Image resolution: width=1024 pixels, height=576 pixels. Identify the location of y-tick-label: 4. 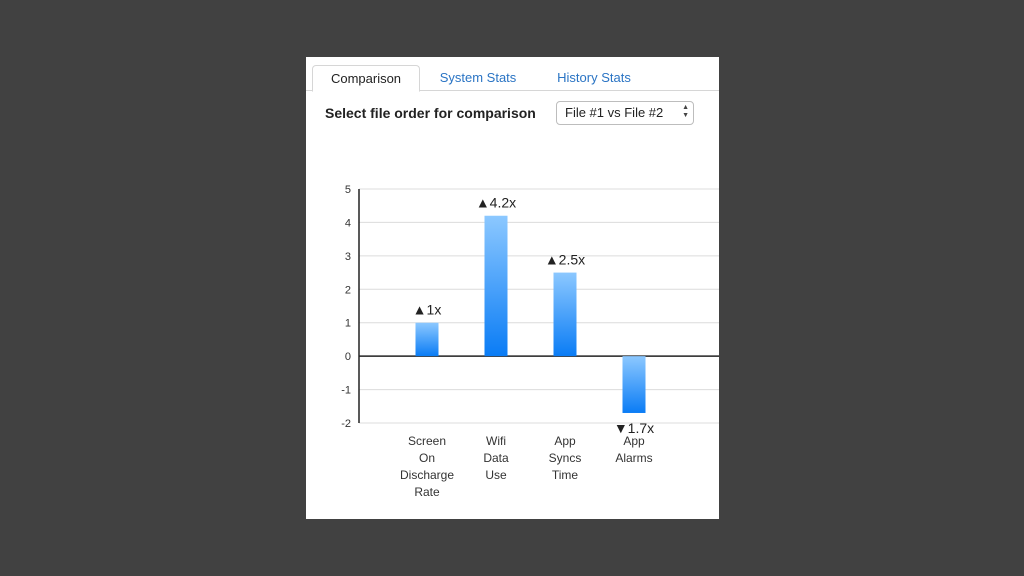
(348, 223).